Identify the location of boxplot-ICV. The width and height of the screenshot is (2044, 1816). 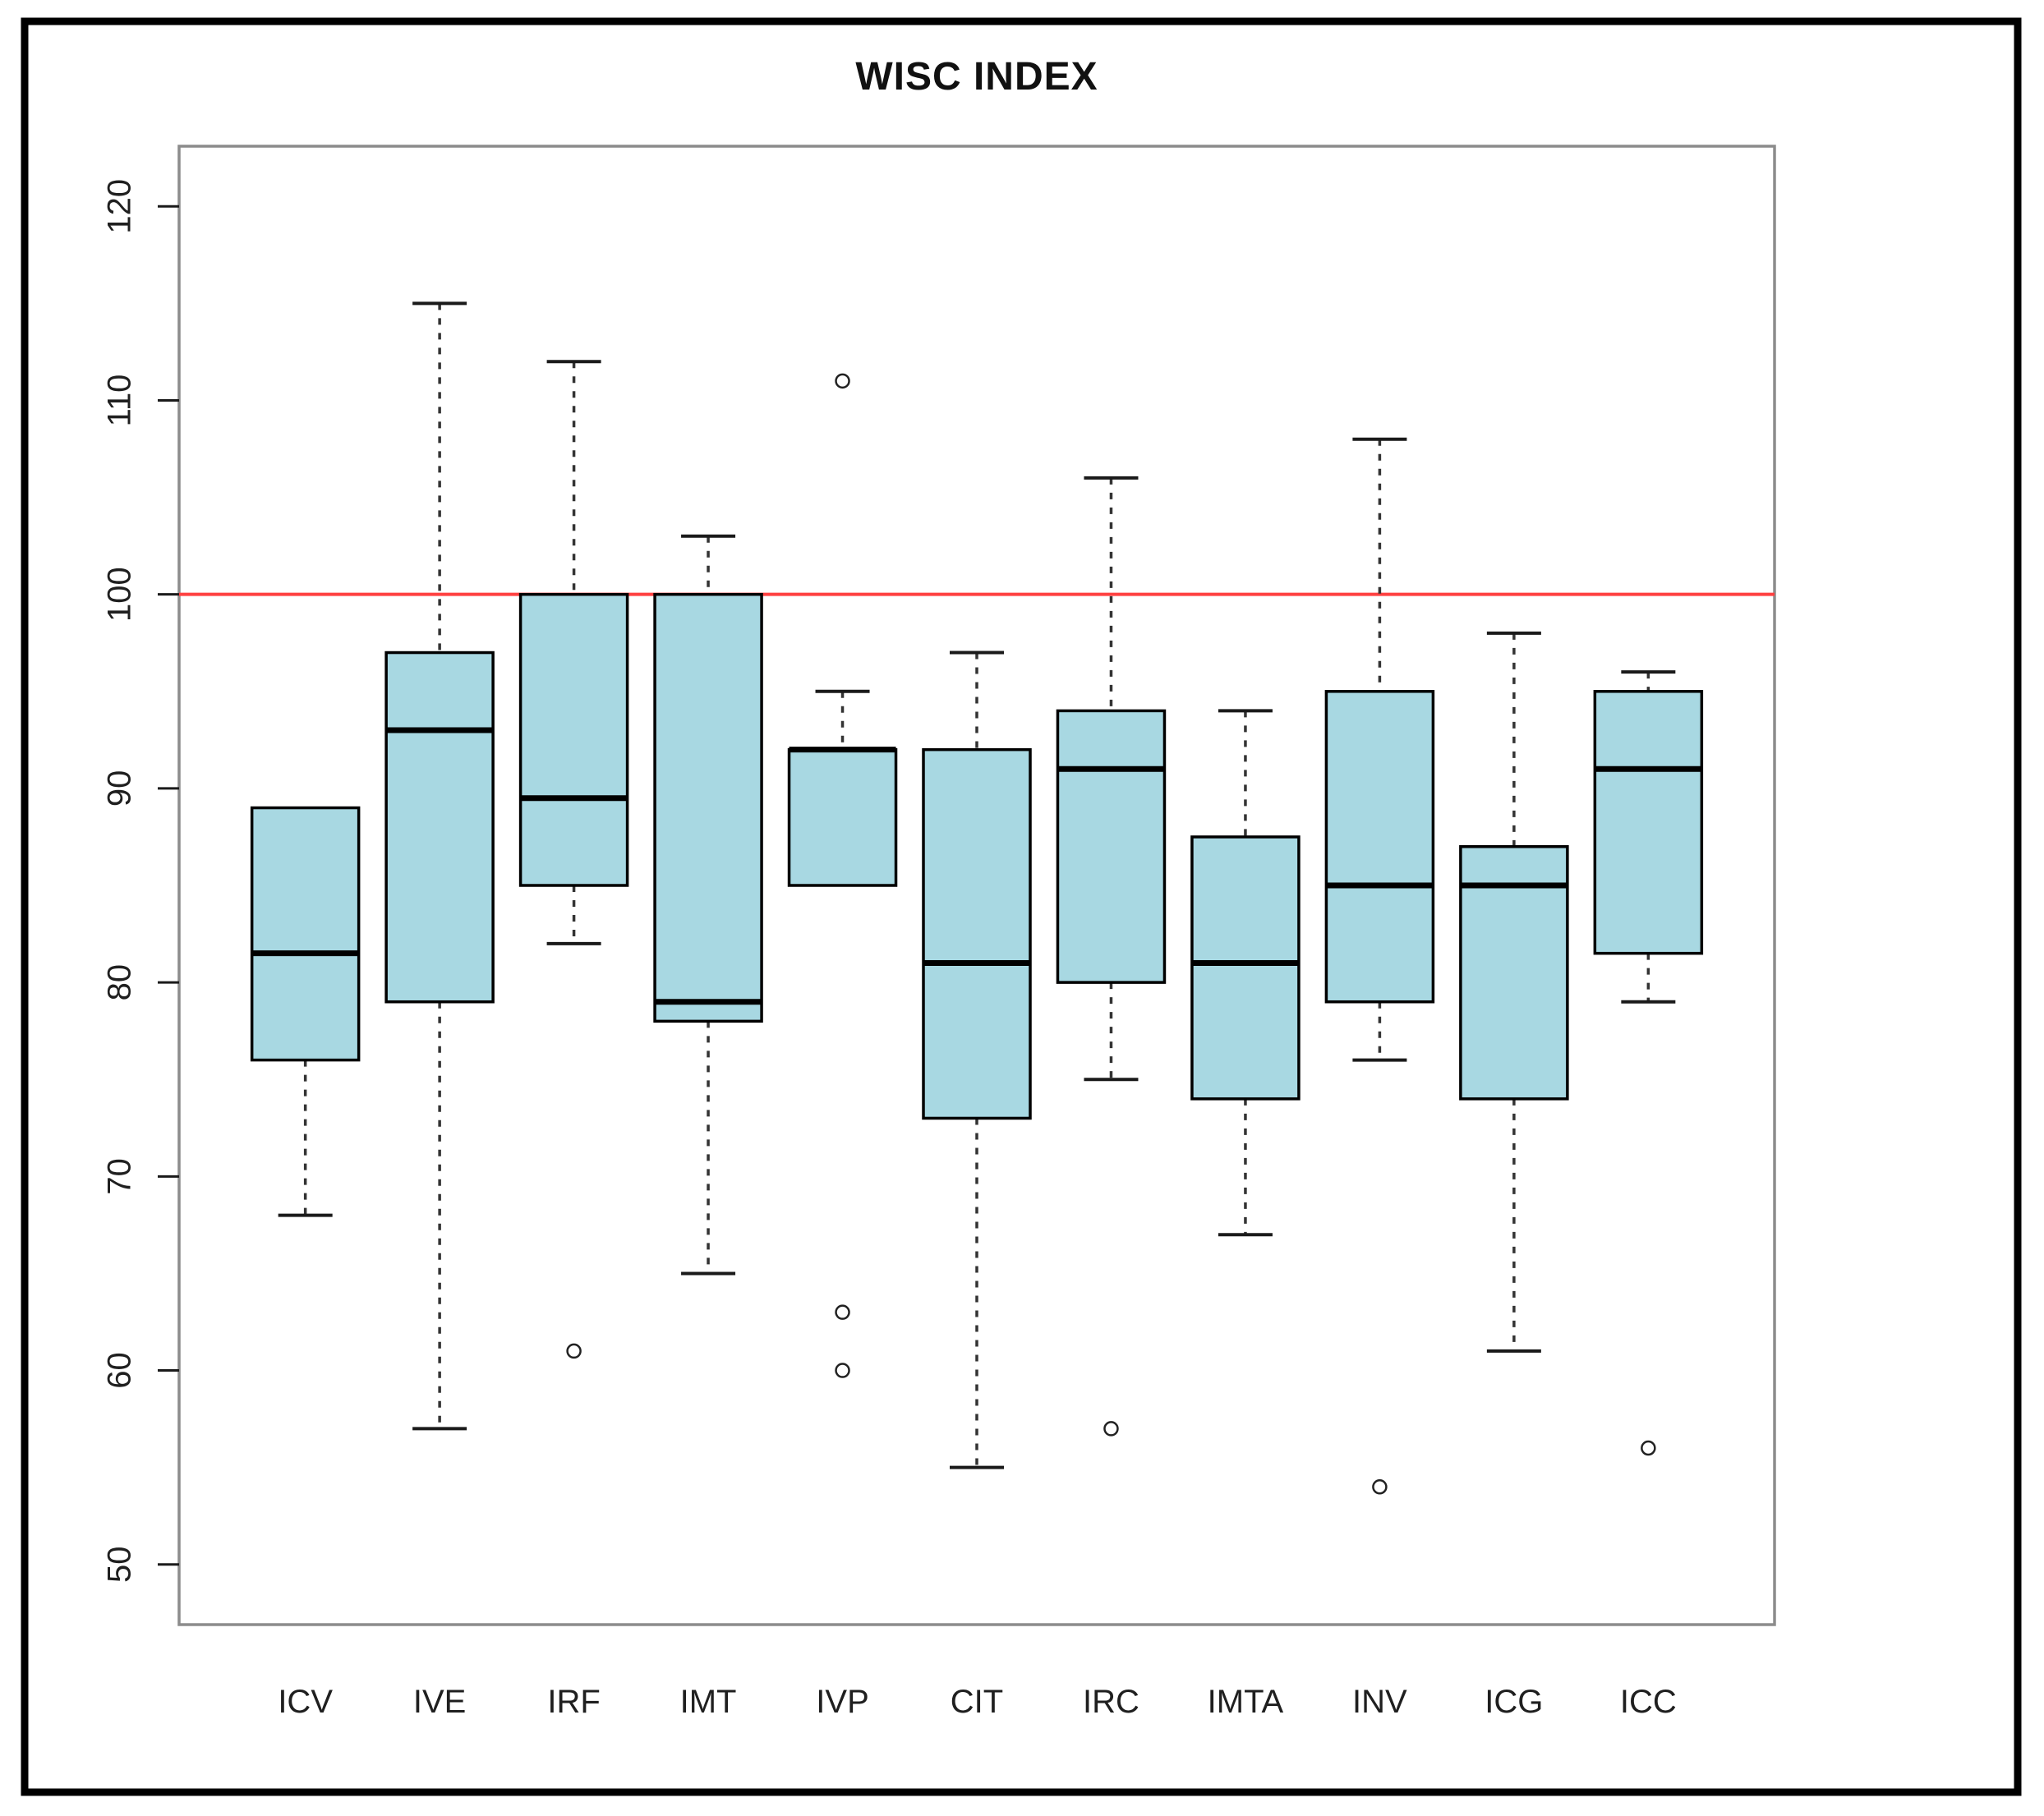
(306, 1011).